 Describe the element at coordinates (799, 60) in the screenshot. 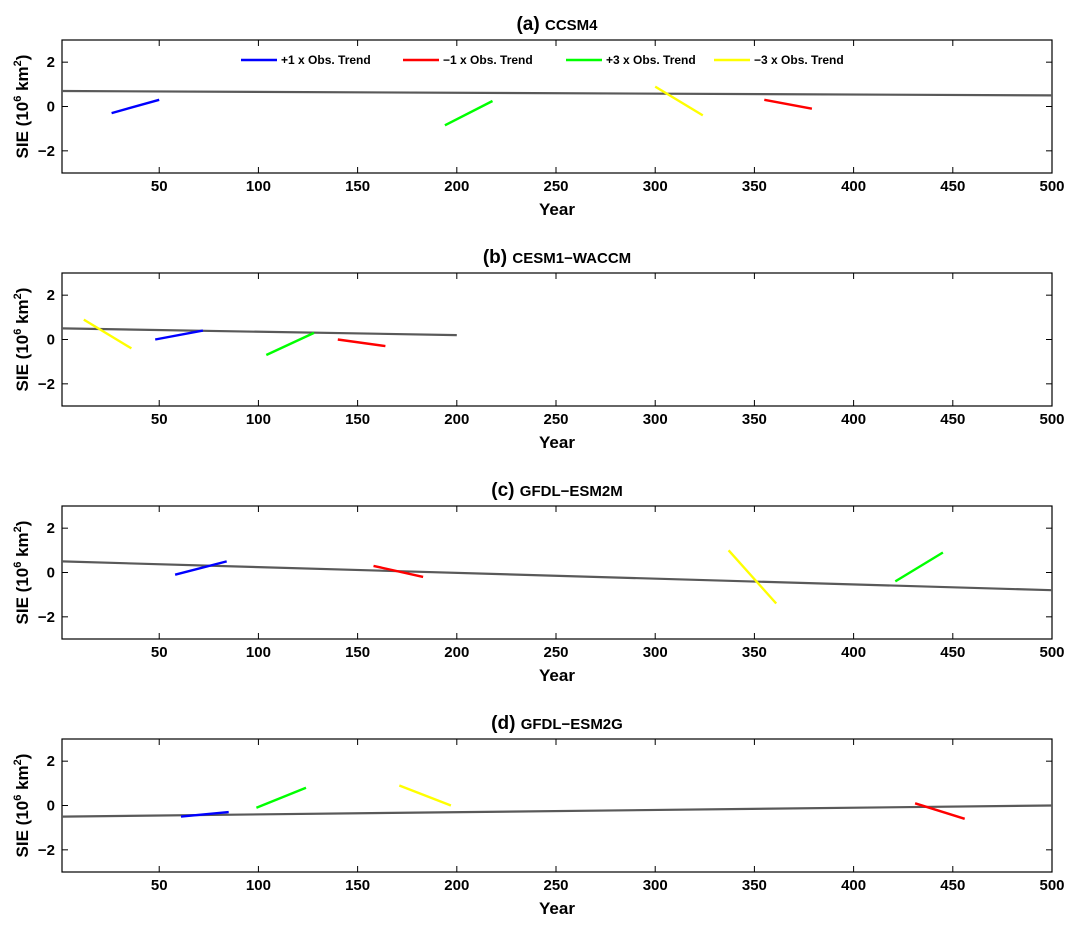

I see `legend-entry-label: −3 x Obs. Trend` at that location.